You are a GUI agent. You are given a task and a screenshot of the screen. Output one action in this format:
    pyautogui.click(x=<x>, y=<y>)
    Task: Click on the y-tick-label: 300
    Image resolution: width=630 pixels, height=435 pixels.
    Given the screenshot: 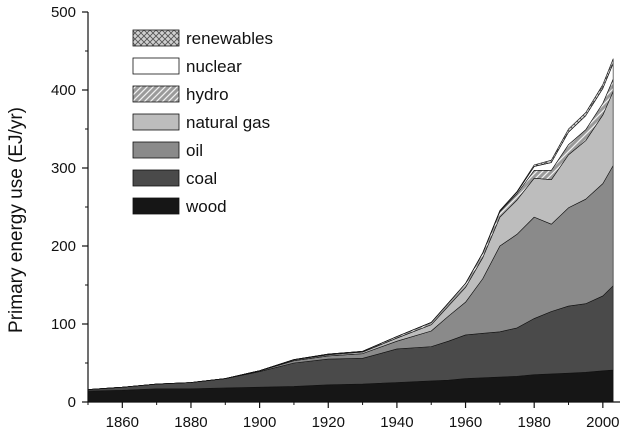 What is the action you would take?
    pyautogui.click(x=63, y=168)
    